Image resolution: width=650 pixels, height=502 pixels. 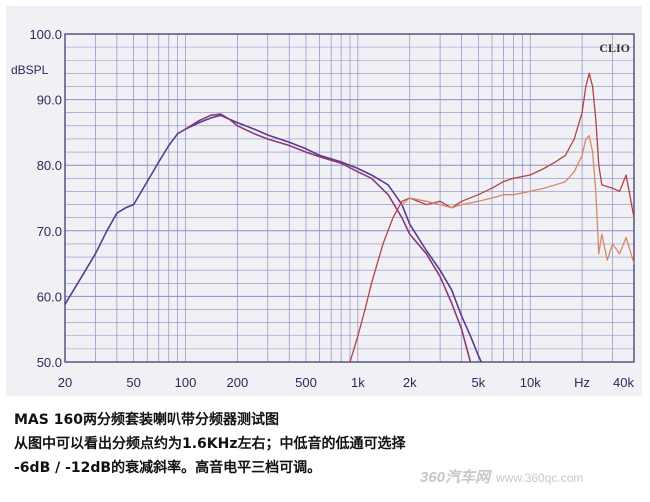 What do you see at coordinates (168, 468) in the screenshot?
I see `caption-line-3: -6dB / -12dB的衰减斜率。高音电平三档可调。` at bounding box center [168, 468].